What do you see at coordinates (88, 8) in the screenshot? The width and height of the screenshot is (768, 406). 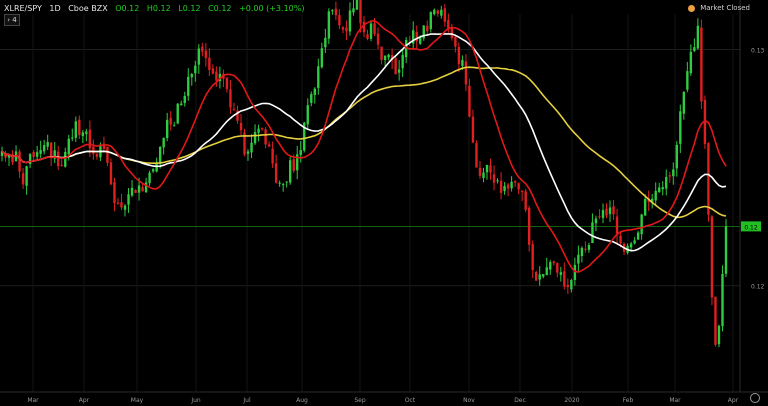 I see `exchange-label: Cboe BZX` at bounding box center [88, 8].